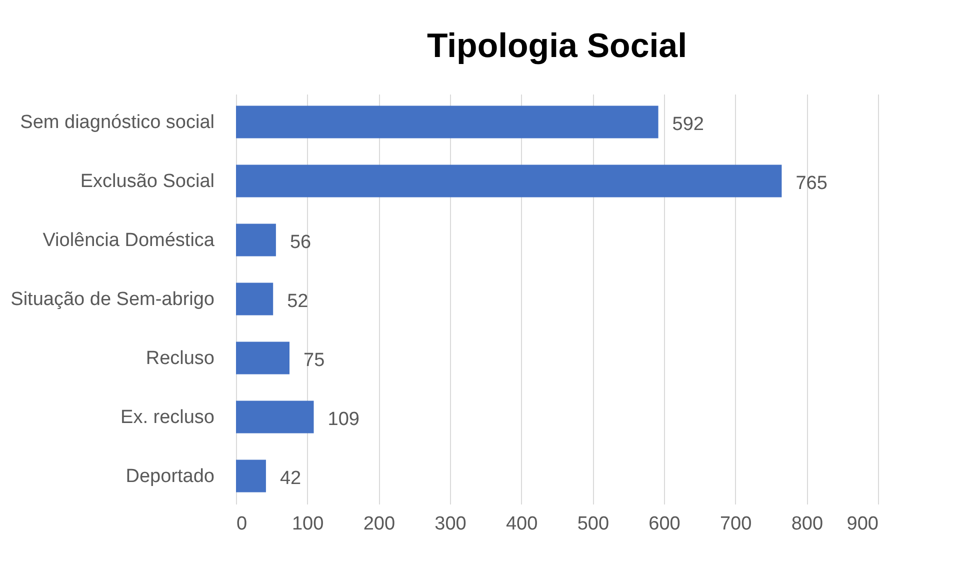  I want to click on data-label: 56, so click(301, 243).